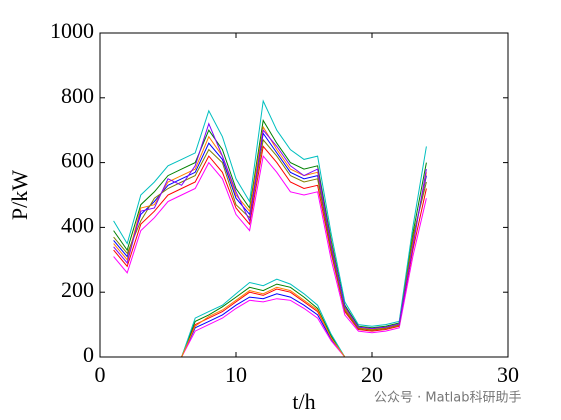  Describe the element at coordinates (77, 95) in the screenshot. I see `y-tick-label: 800` at that location.